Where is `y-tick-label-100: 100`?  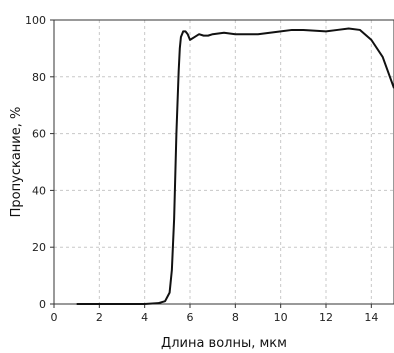 y-tick-label-100: 100 is located at coordinates (35, 20).